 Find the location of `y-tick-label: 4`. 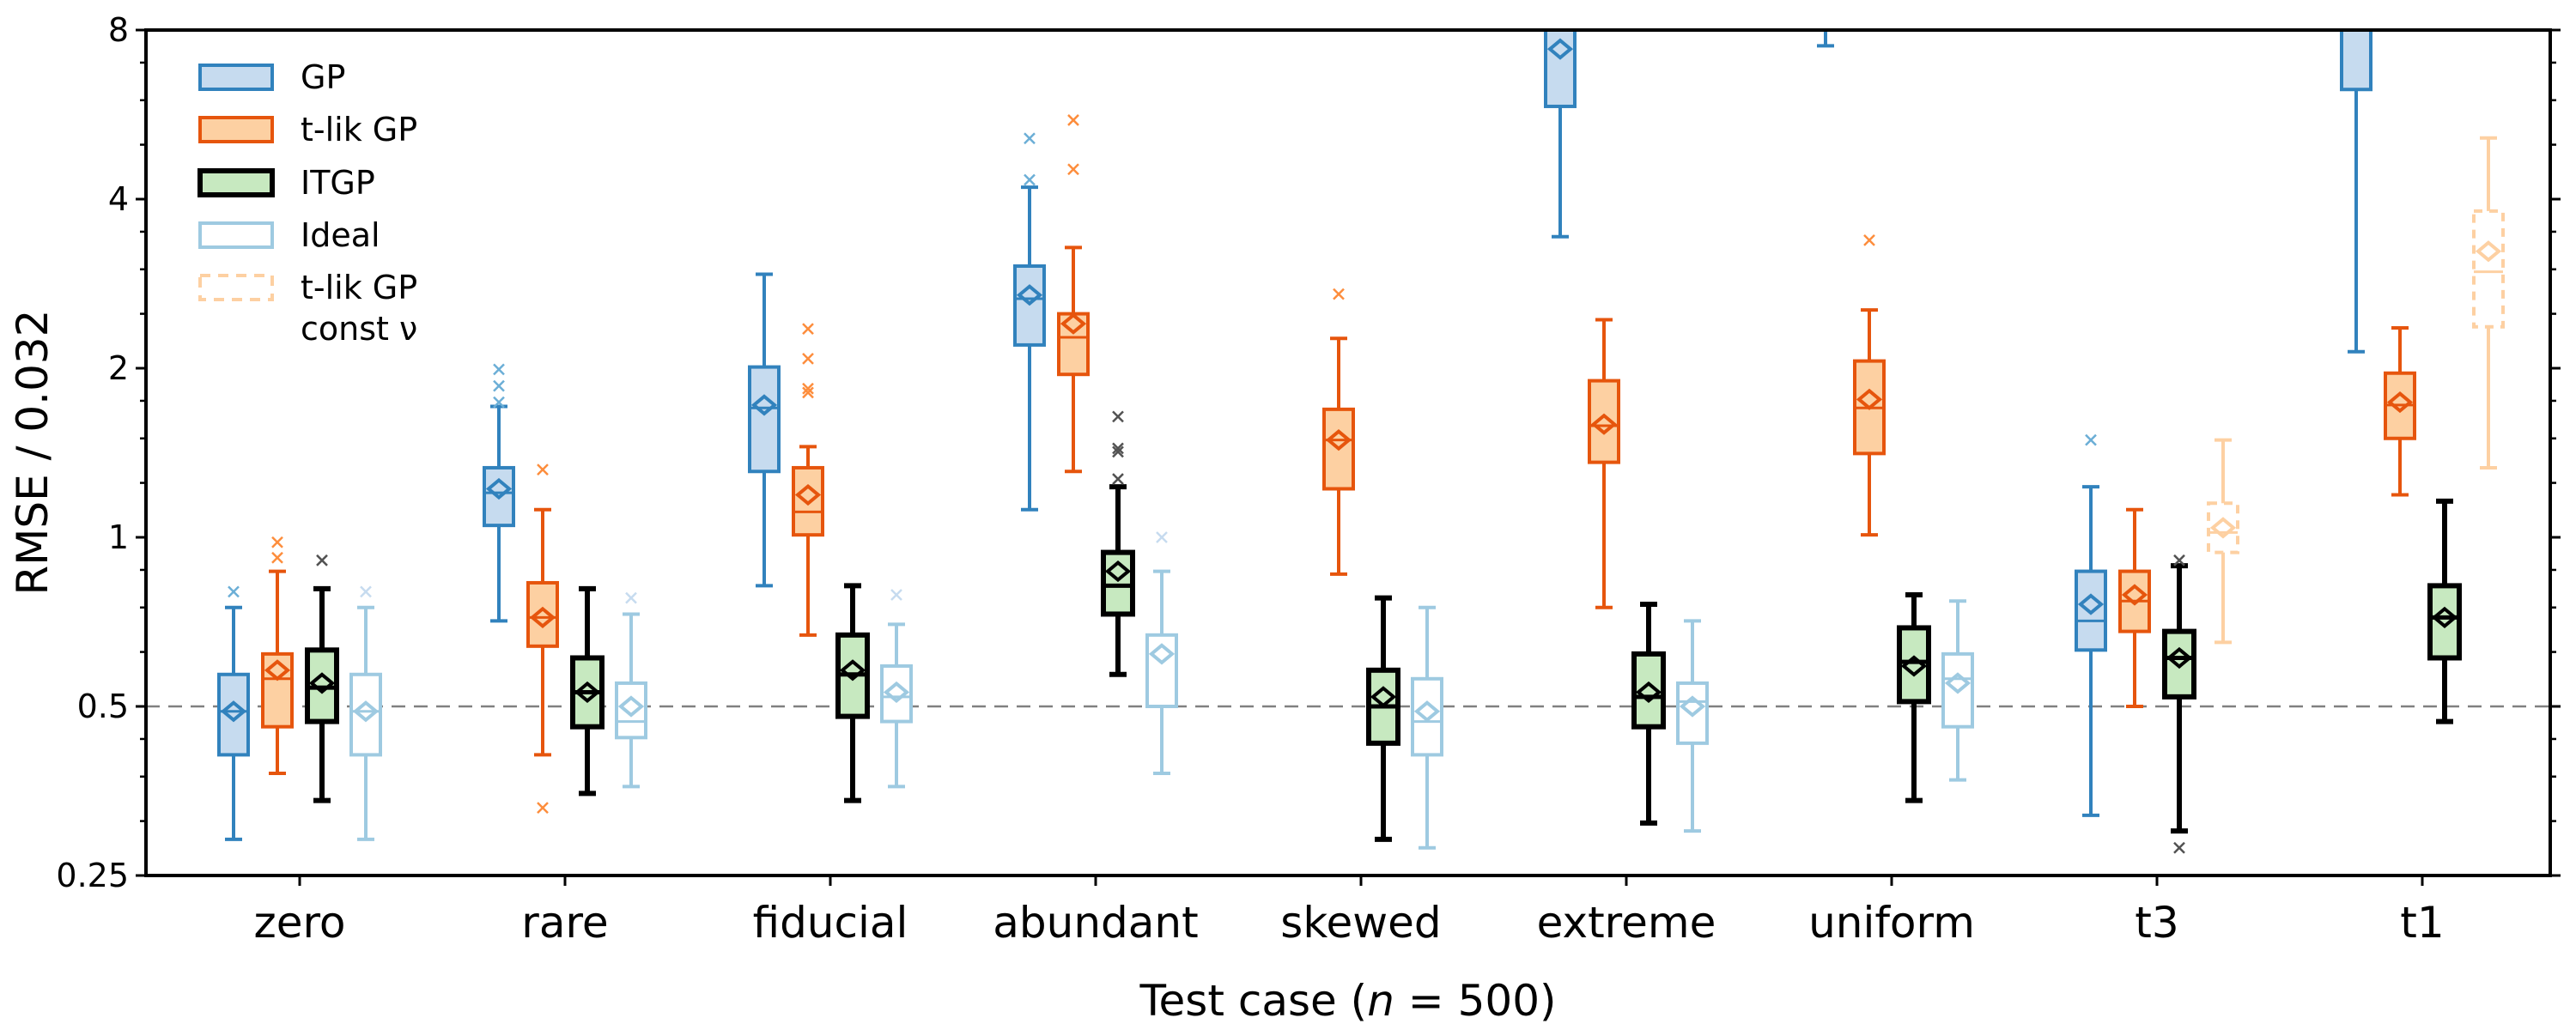

y-tick-label: 4 is located at coordinates (118, 199).